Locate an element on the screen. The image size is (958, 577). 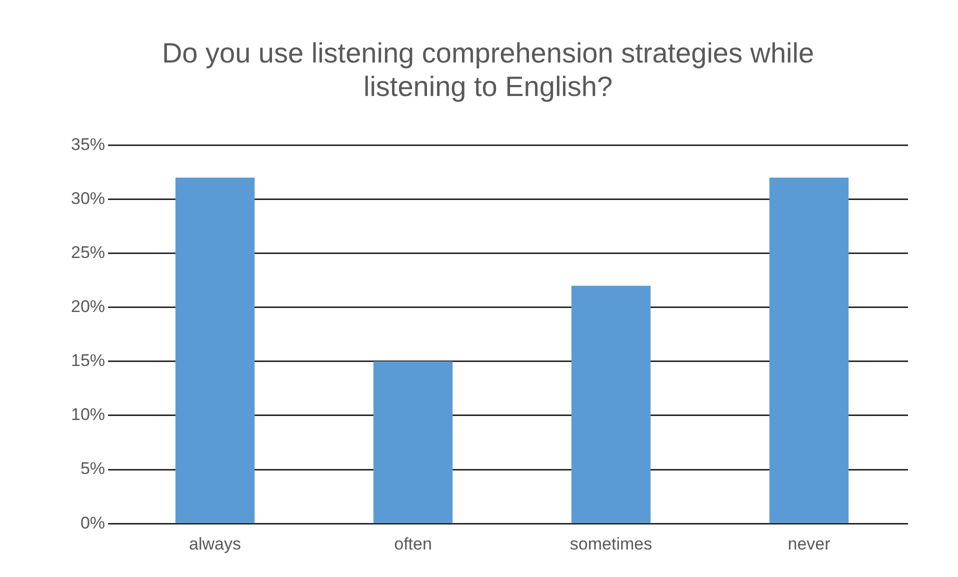
x-tick-label: sometimes is located at coordinates (611, 544).